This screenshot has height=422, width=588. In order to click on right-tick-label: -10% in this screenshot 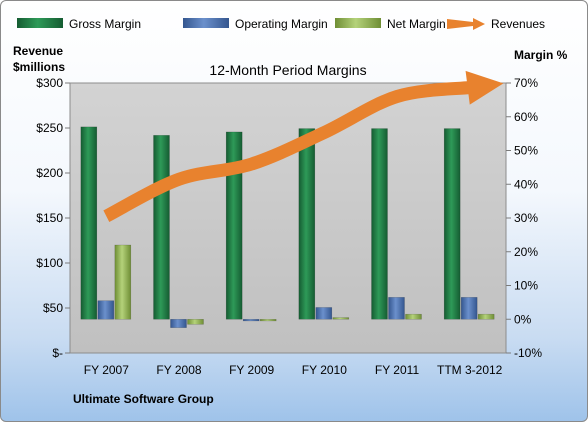, I will do `click(528, 353)`.